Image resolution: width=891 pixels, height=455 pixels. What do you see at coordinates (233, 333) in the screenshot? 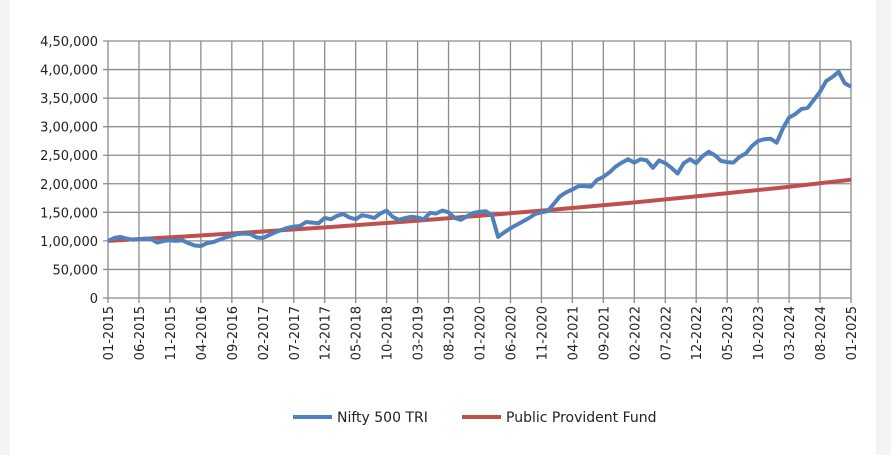
I see `x-tick-label: 09-2016` at bounding box center [233, 333].